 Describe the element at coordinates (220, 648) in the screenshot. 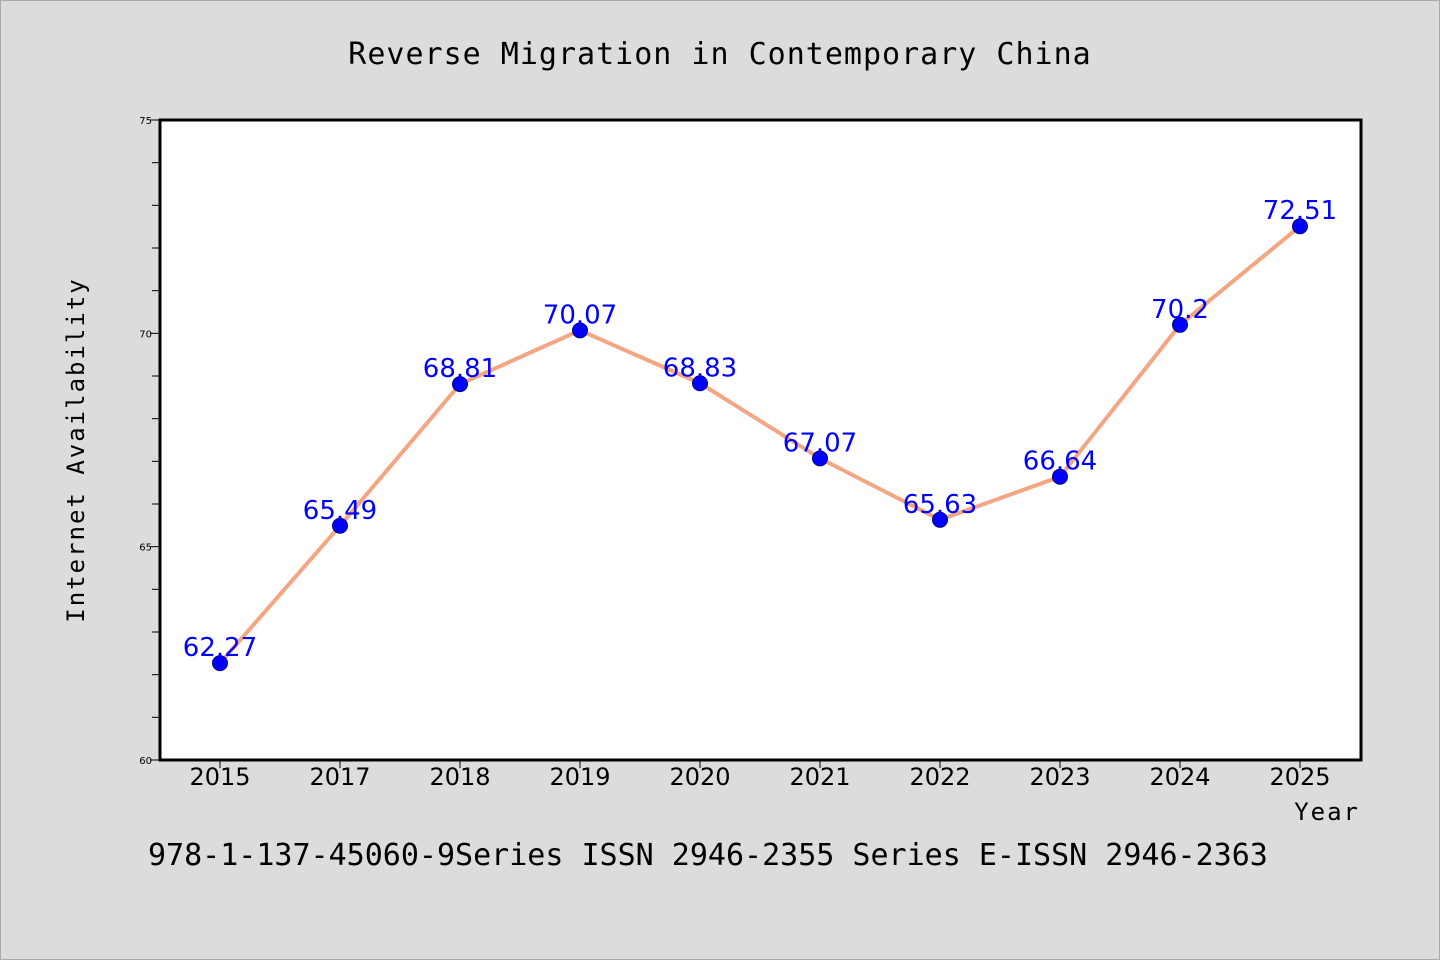

I see `data-label: 62.27` at that location.